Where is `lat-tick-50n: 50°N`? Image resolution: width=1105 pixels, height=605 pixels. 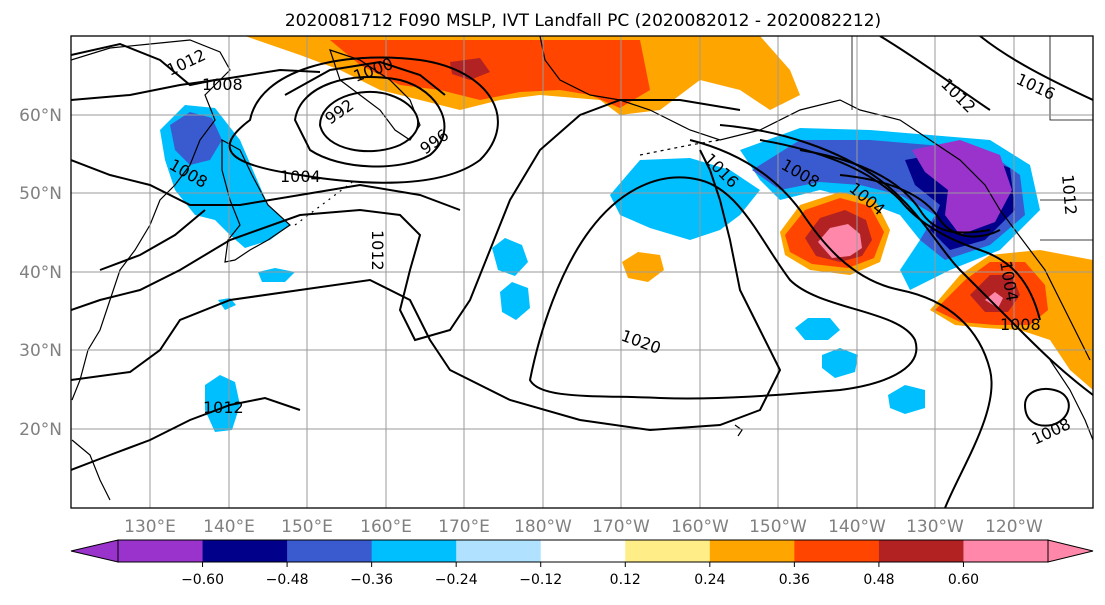 lat-tick-50n: 50°N is located at coordinates (40, 194).